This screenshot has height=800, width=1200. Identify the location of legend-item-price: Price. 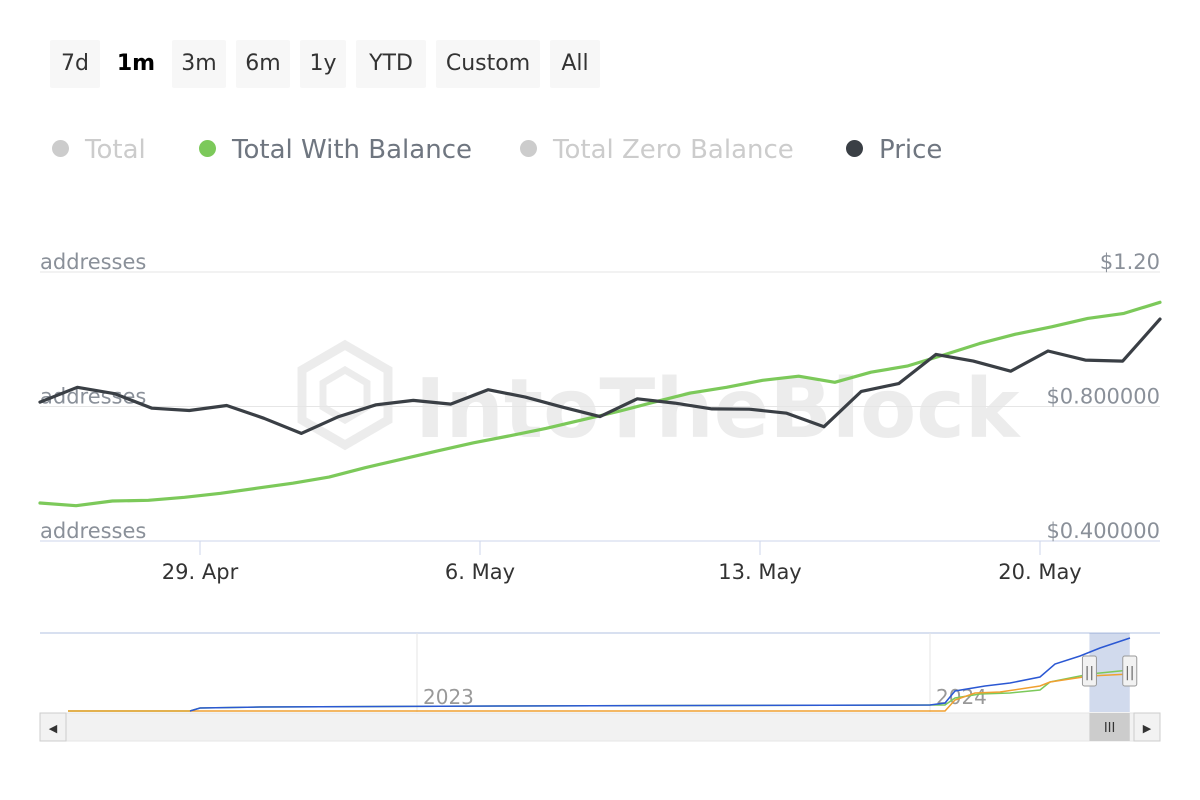
(894, 150).